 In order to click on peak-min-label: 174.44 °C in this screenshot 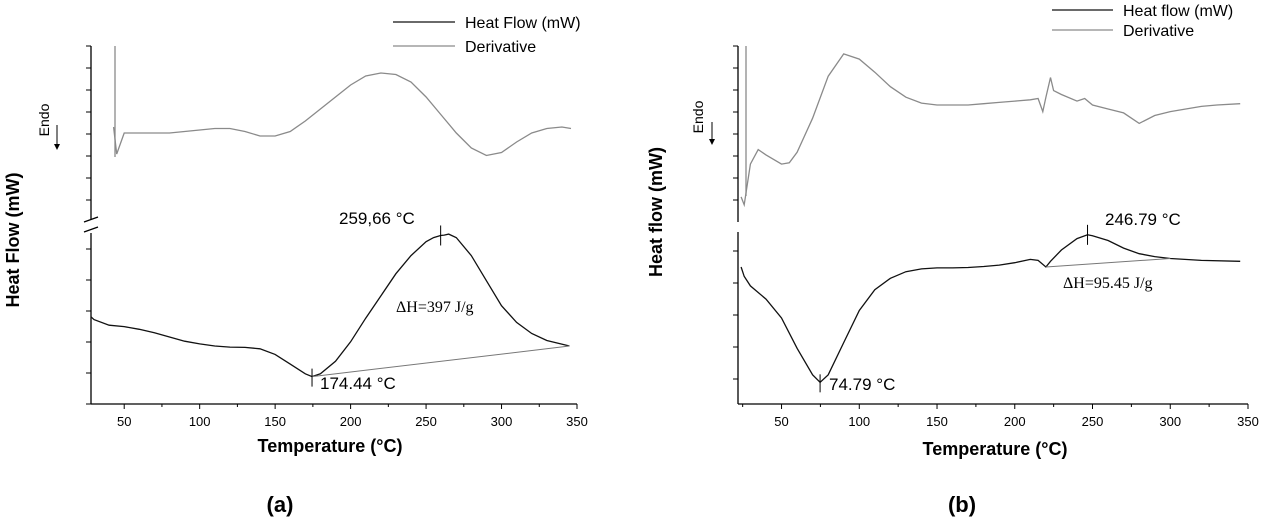, I will do `click(358, 383)`.